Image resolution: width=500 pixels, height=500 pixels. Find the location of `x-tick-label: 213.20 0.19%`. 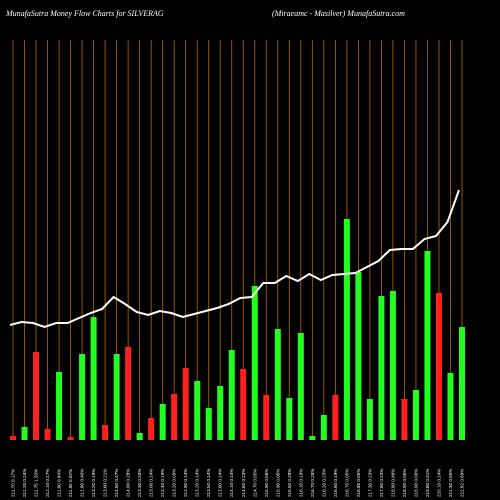

x-tick-label: 213.20 0.19% is located at coordinates (93, 483).